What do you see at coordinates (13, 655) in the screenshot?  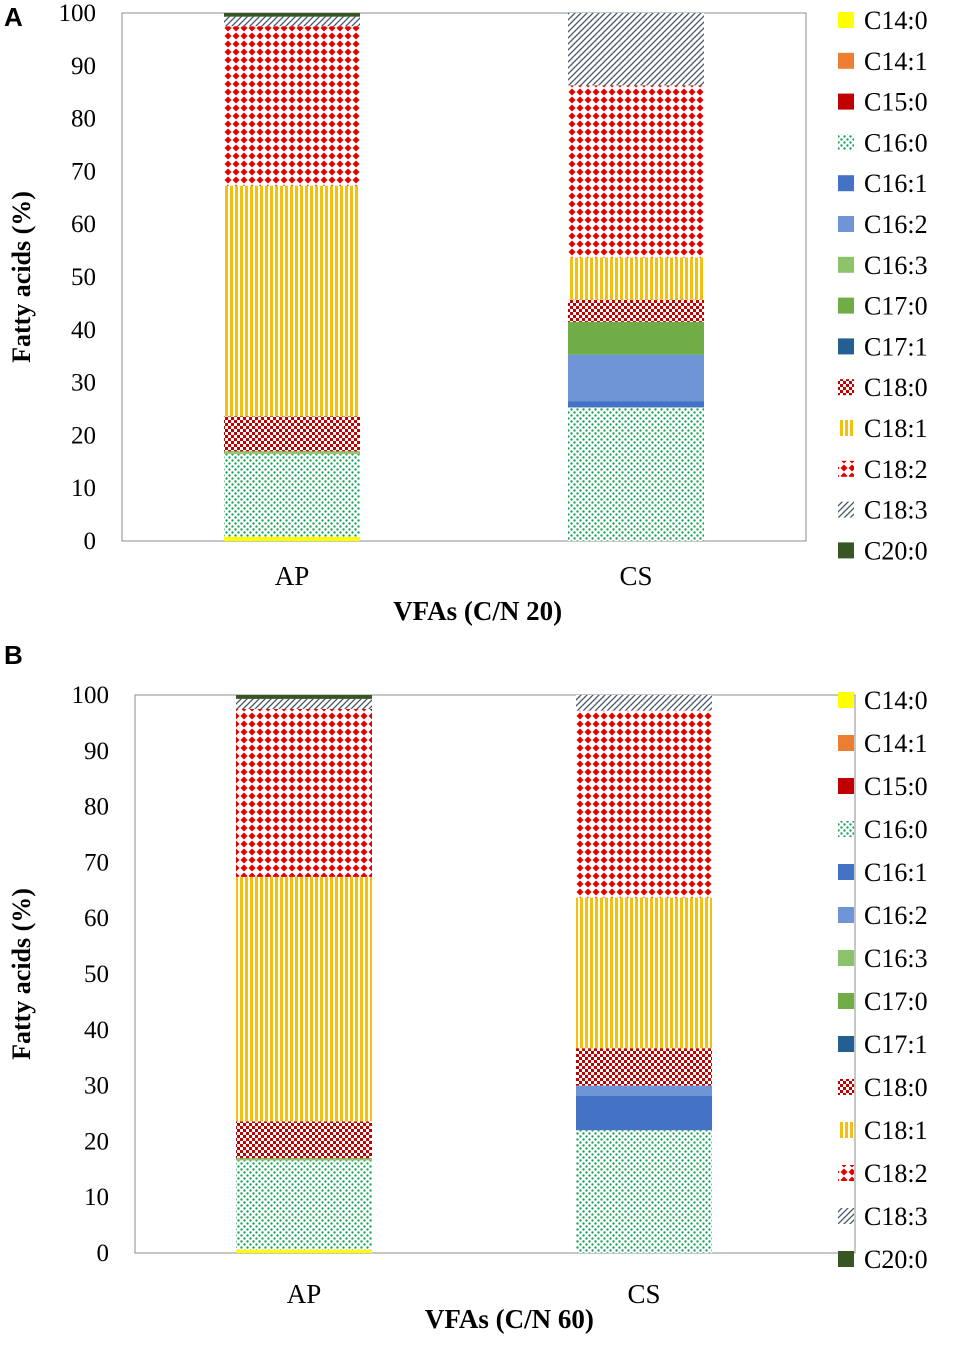 I see `panel-label-b: B` at bounding box center [13, 655].